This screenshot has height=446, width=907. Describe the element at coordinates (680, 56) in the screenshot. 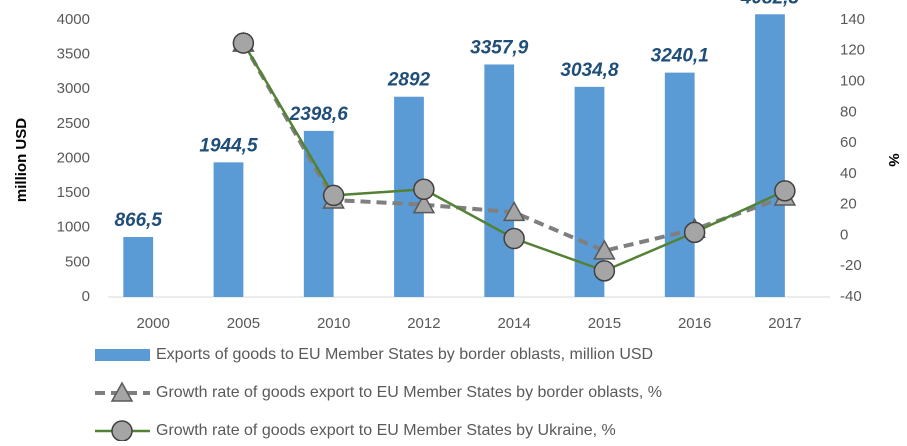

I see `data-label: 3240,1` at that location.